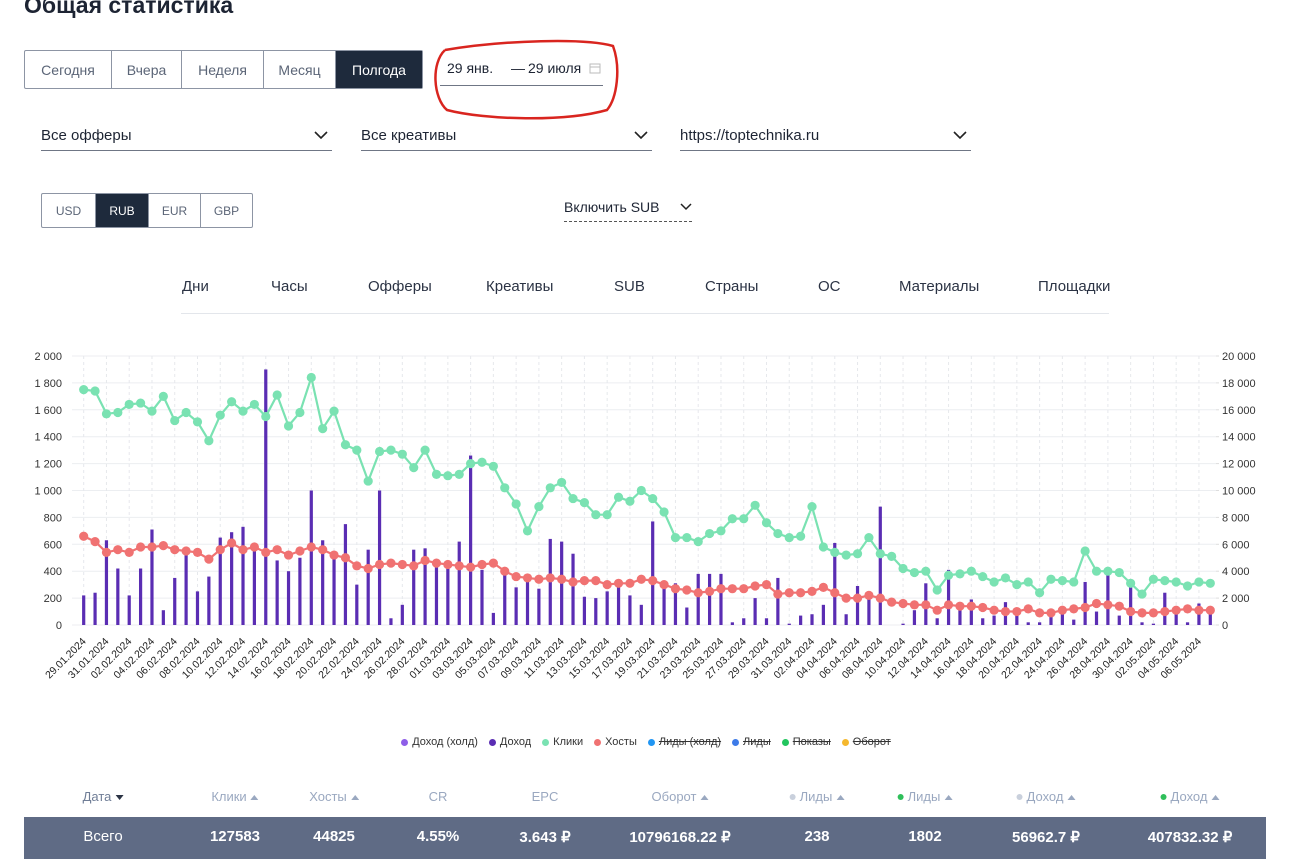 This screenshot has width=1292, height=861. Describe the element at coordinates (379, 69) in the screenshot. I see `period-button: Полгода` at that location.